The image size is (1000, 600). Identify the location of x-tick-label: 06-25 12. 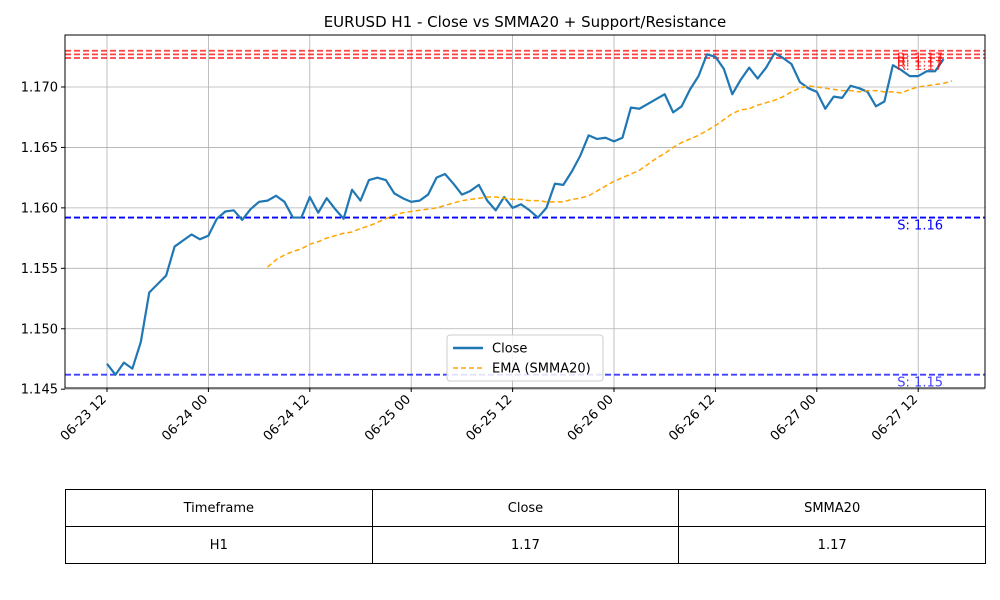
(489, 418).